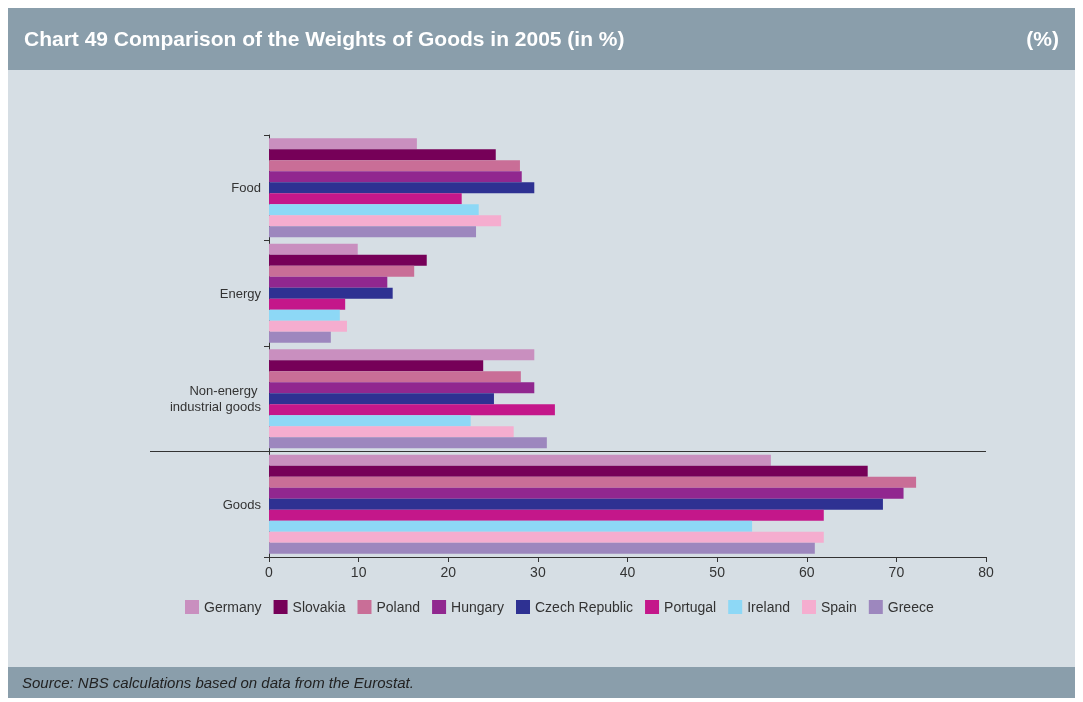  I want to click on y-tick-label: Food, so click(246, 188).